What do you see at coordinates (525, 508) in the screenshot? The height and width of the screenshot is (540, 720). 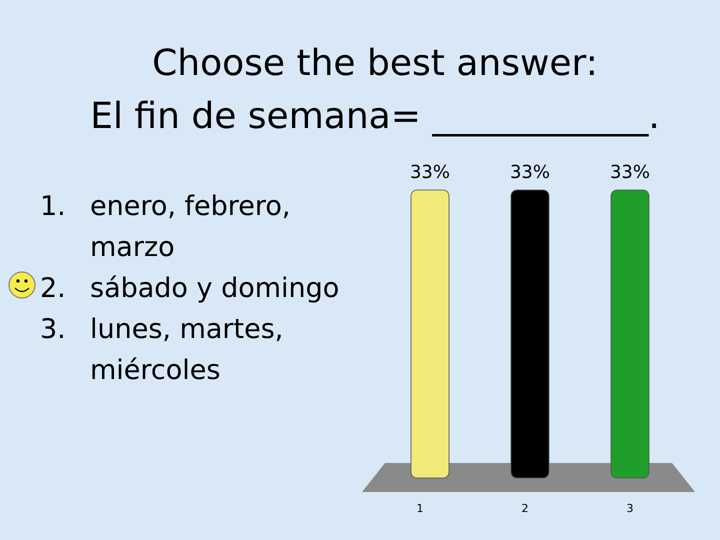 I see `x-tick-label: 2` at bounding box center [525, 508].